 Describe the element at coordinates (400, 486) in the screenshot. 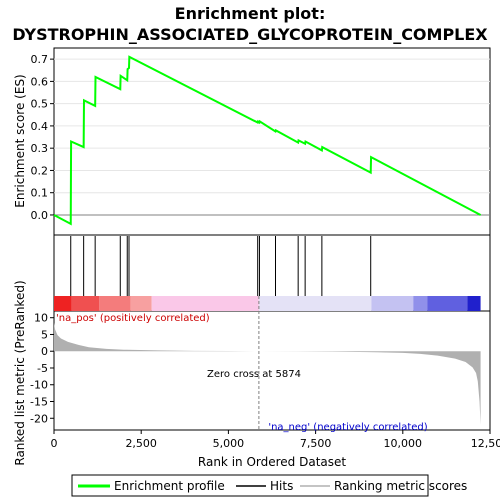

I see `legend-metric-label: Ranking metric scores` at that location.